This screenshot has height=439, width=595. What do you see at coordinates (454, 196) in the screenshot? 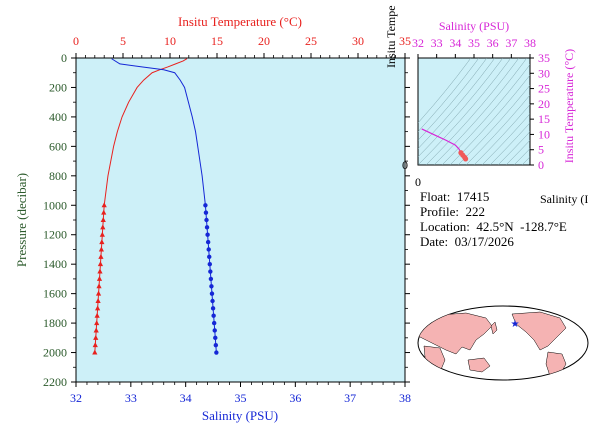
I see `float-id: Float: 17415` at bounding box center [454, 196].